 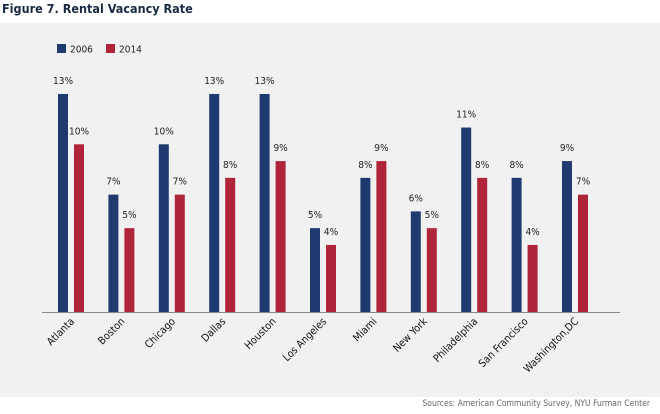 I want to click on bar-san-francisco-2014, so click(x=532, y=278).